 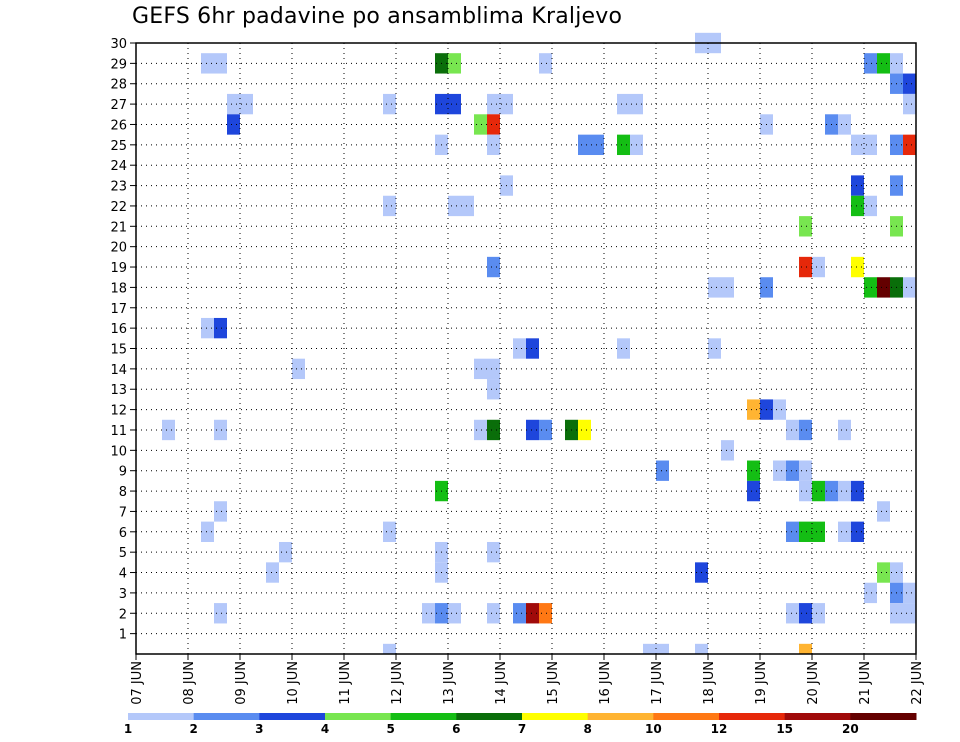 I want to click on y-tick-label: 2, so click(x=123, y=614).